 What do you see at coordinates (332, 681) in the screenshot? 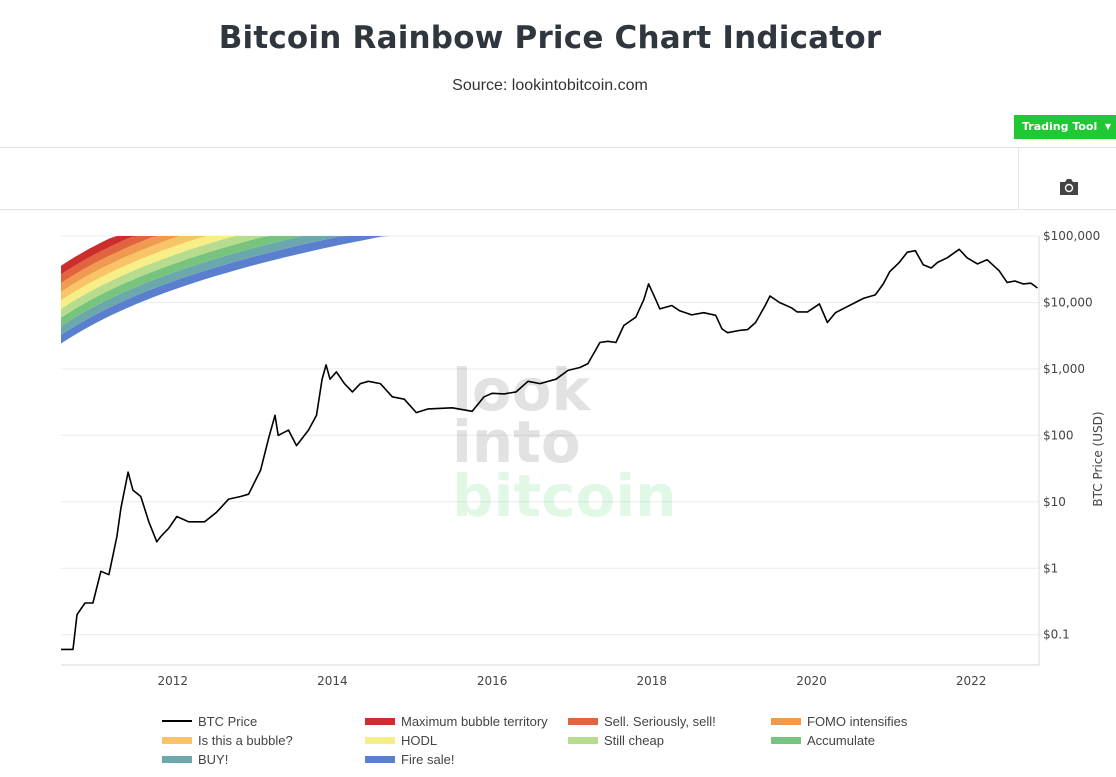
I see `x-tick-label: 2014` at bounding box center [332, 681].